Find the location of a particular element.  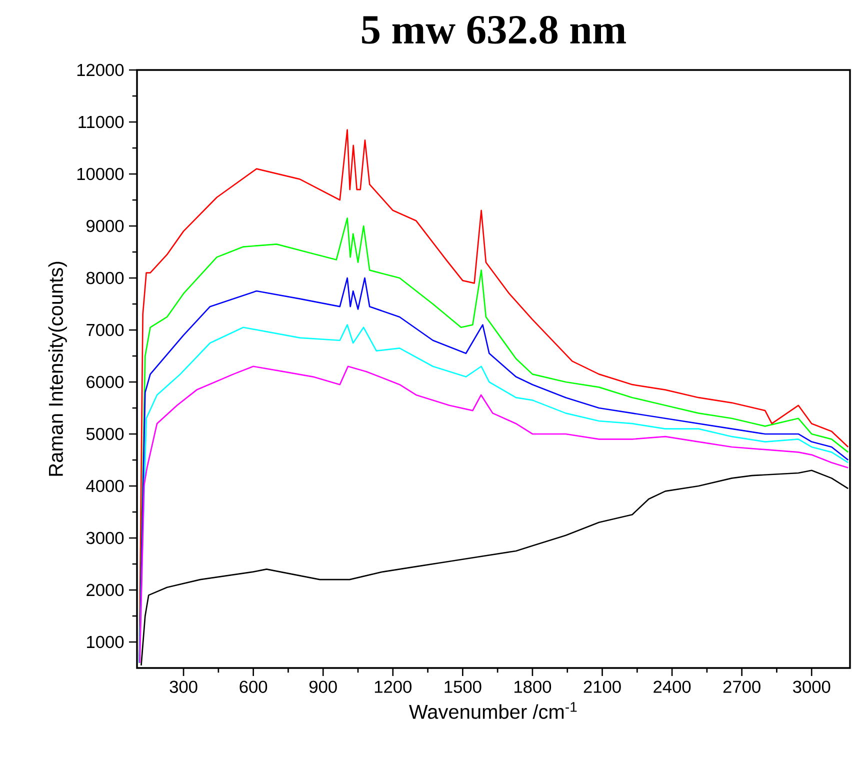

x-tick-label: 2700 is located at coordinates (741, 686).